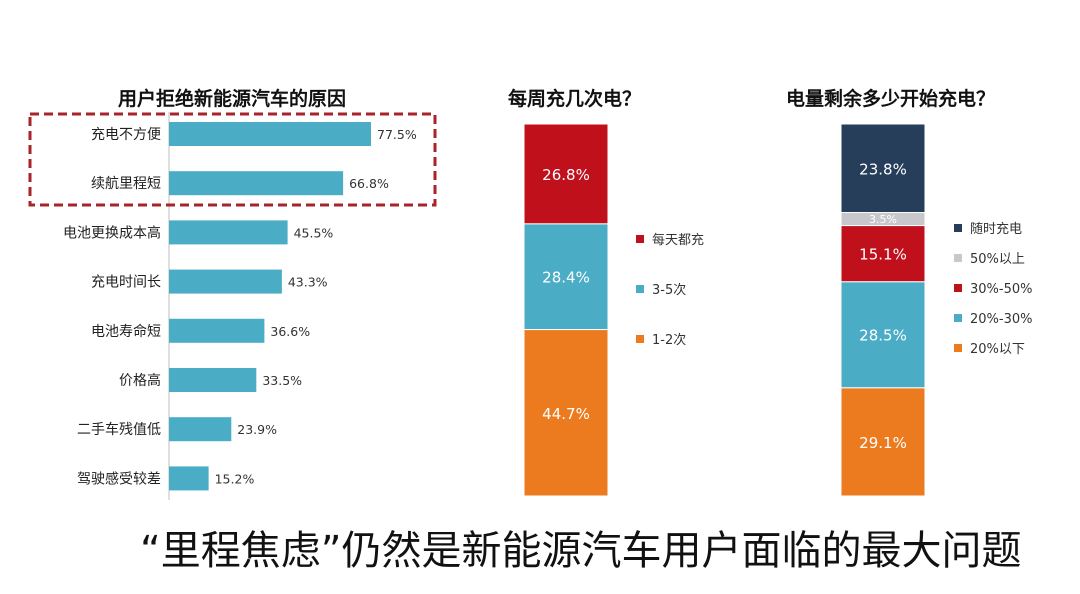 Image resolution: width=1080 pixels, height=594 pixels. What do you see at coordinates (235, 478) in the screenshot?
I see `chart1-value-label: 15.2%` at bounding box center [235, 478].